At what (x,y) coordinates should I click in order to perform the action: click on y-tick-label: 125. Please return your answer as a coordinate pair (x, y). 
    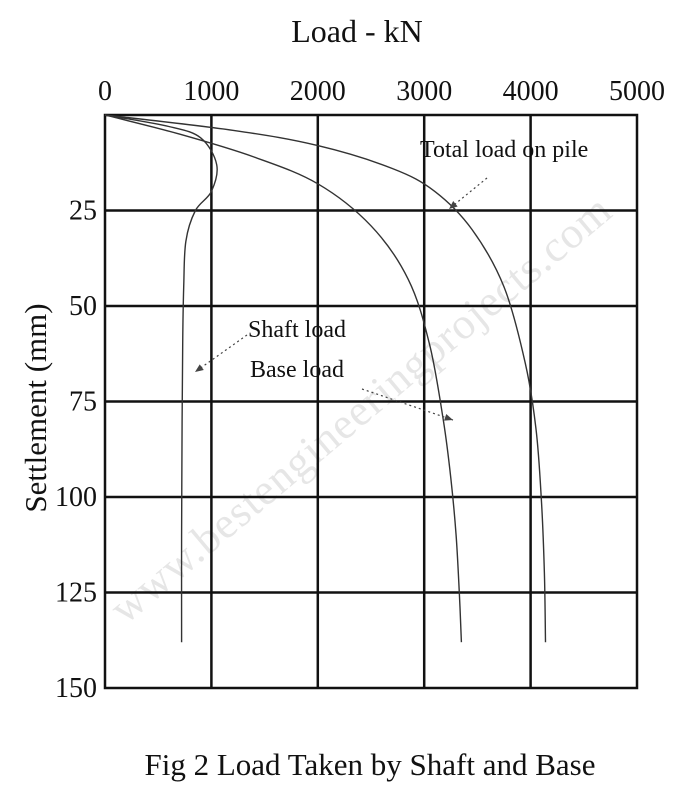
    Looking at the image, I should click on (76, 593).